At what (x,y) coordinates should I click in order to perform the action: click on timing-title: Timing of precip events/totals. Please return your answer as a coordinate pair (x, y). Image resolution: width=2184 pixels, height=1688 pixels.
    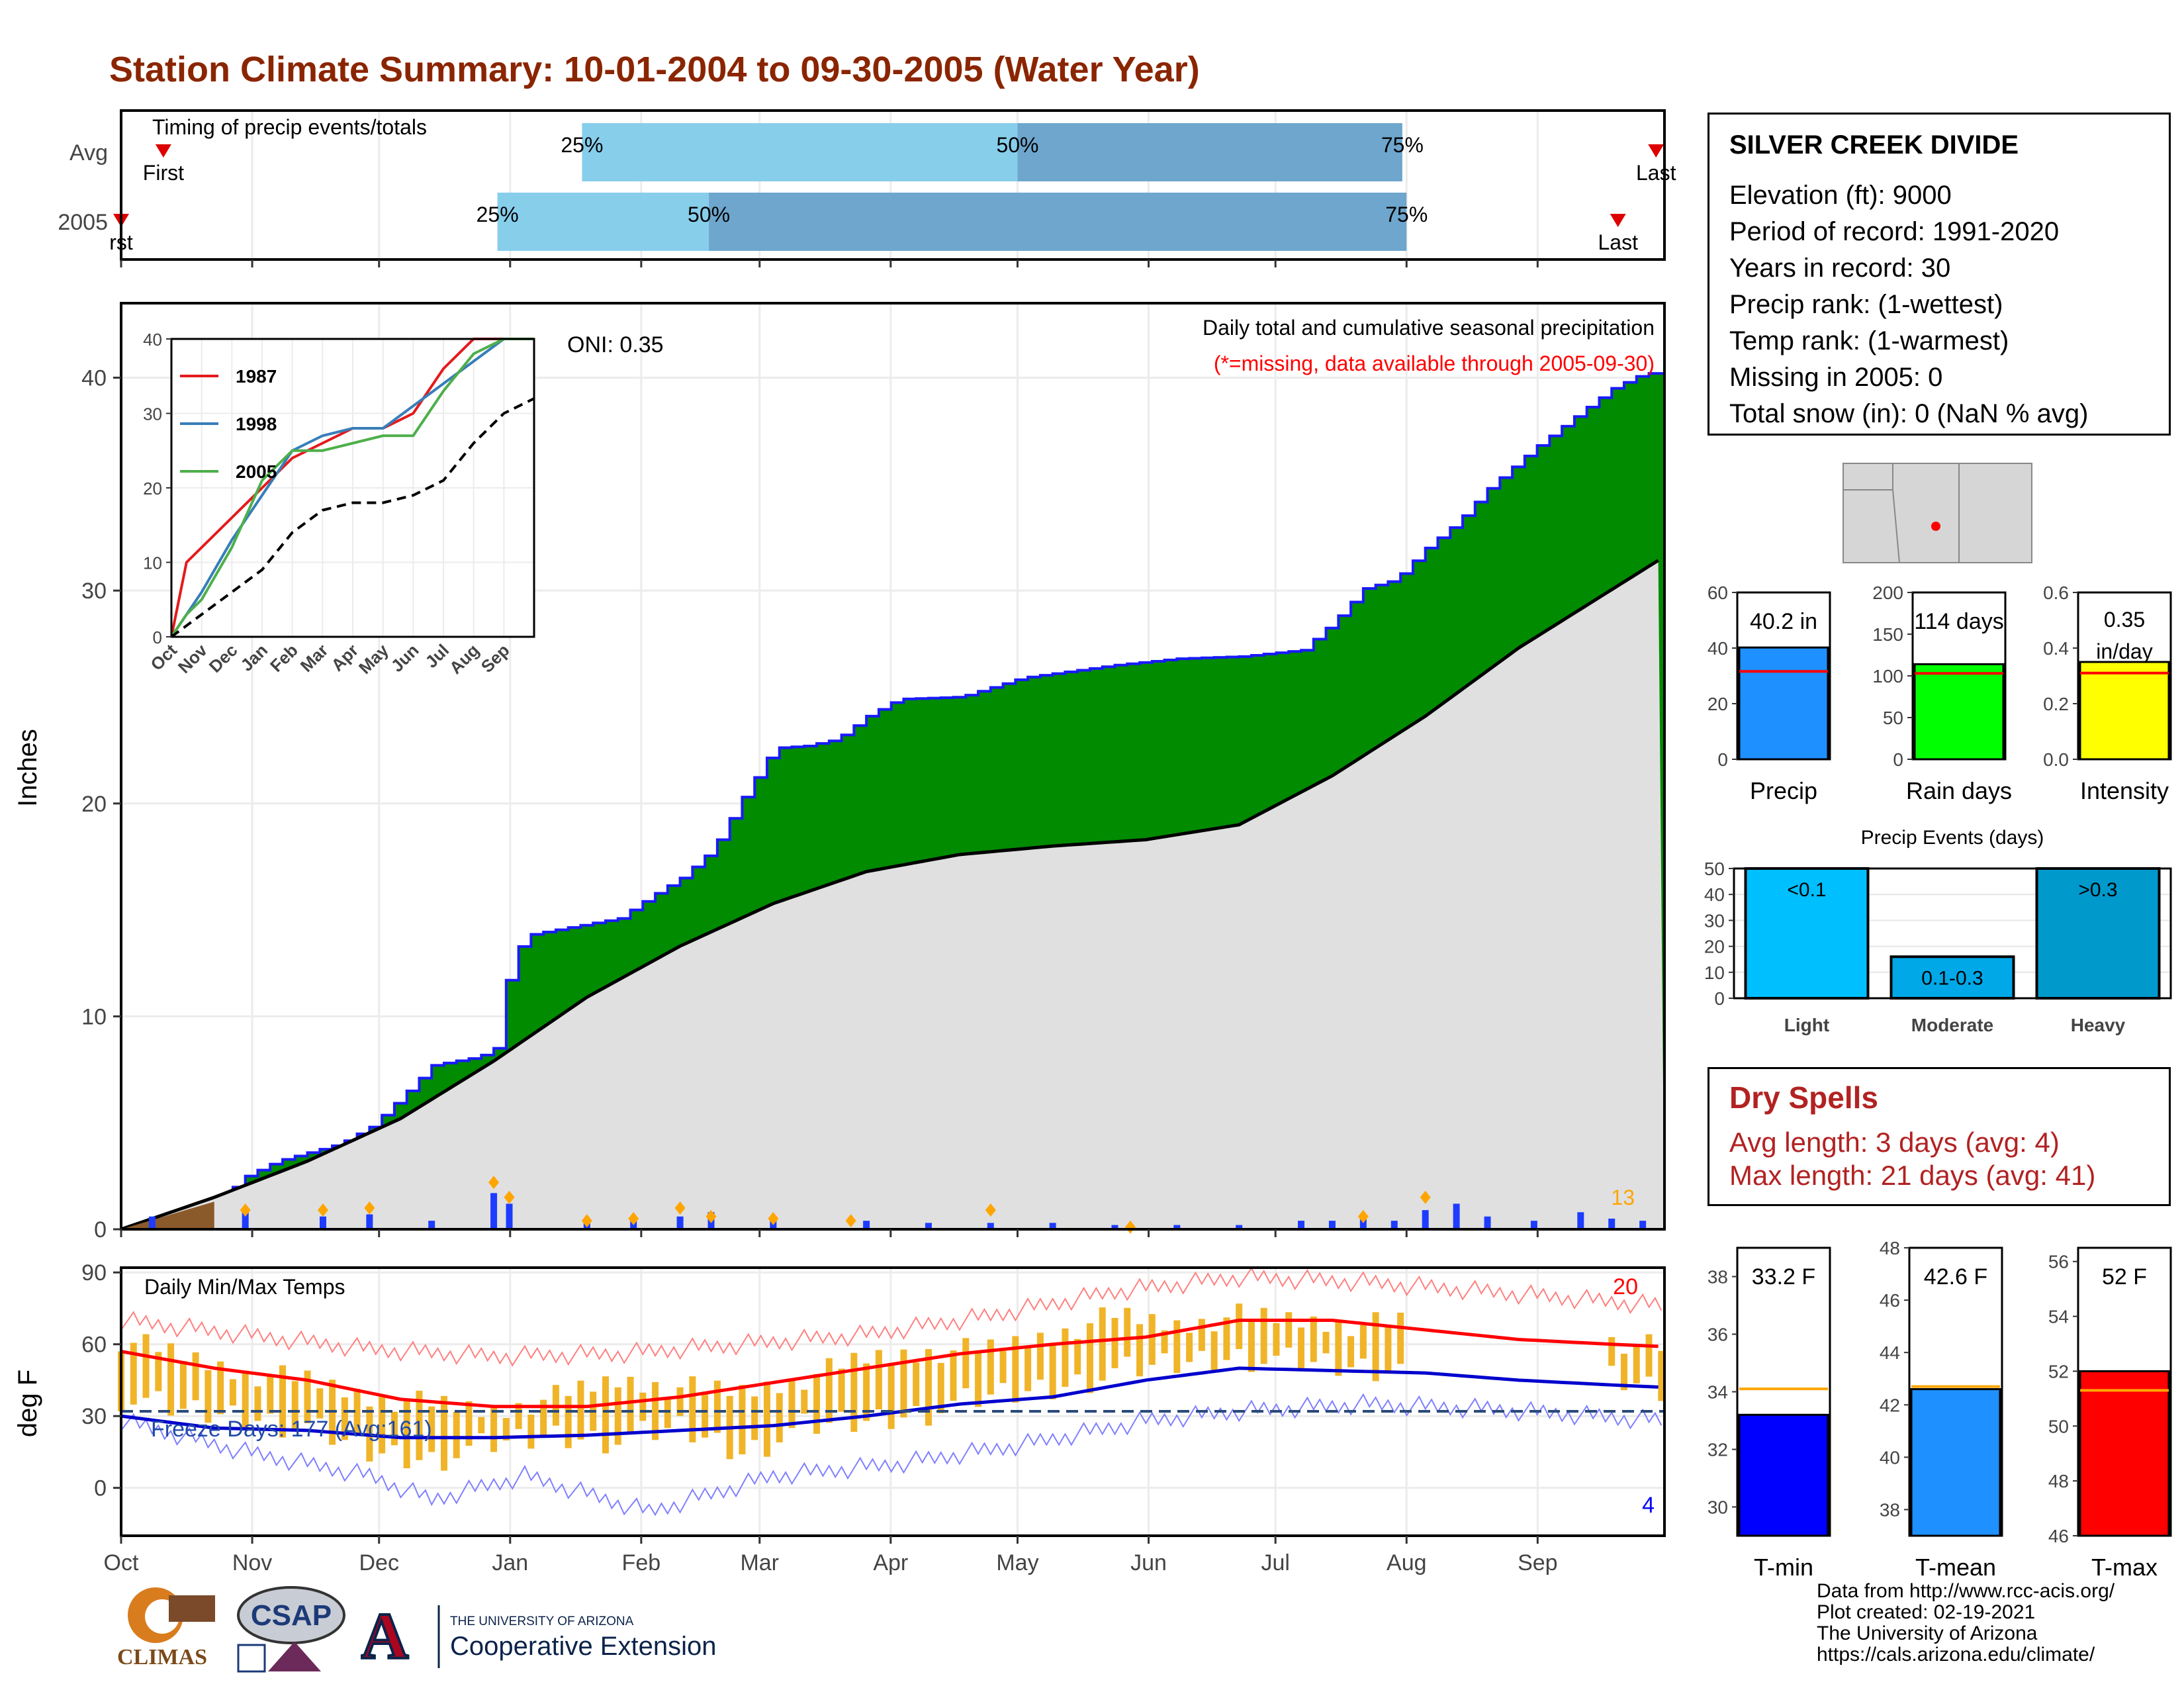
    Looking at the image, I should click on (289, 127).